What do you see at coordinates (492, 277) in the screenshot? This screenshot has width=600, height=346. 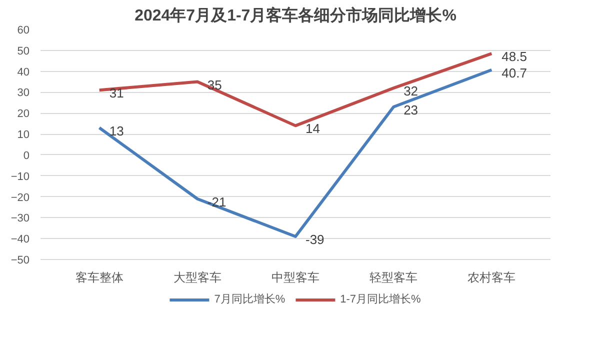 I see `x-tick-label: 农村客车` at bounding box center [492, 277].